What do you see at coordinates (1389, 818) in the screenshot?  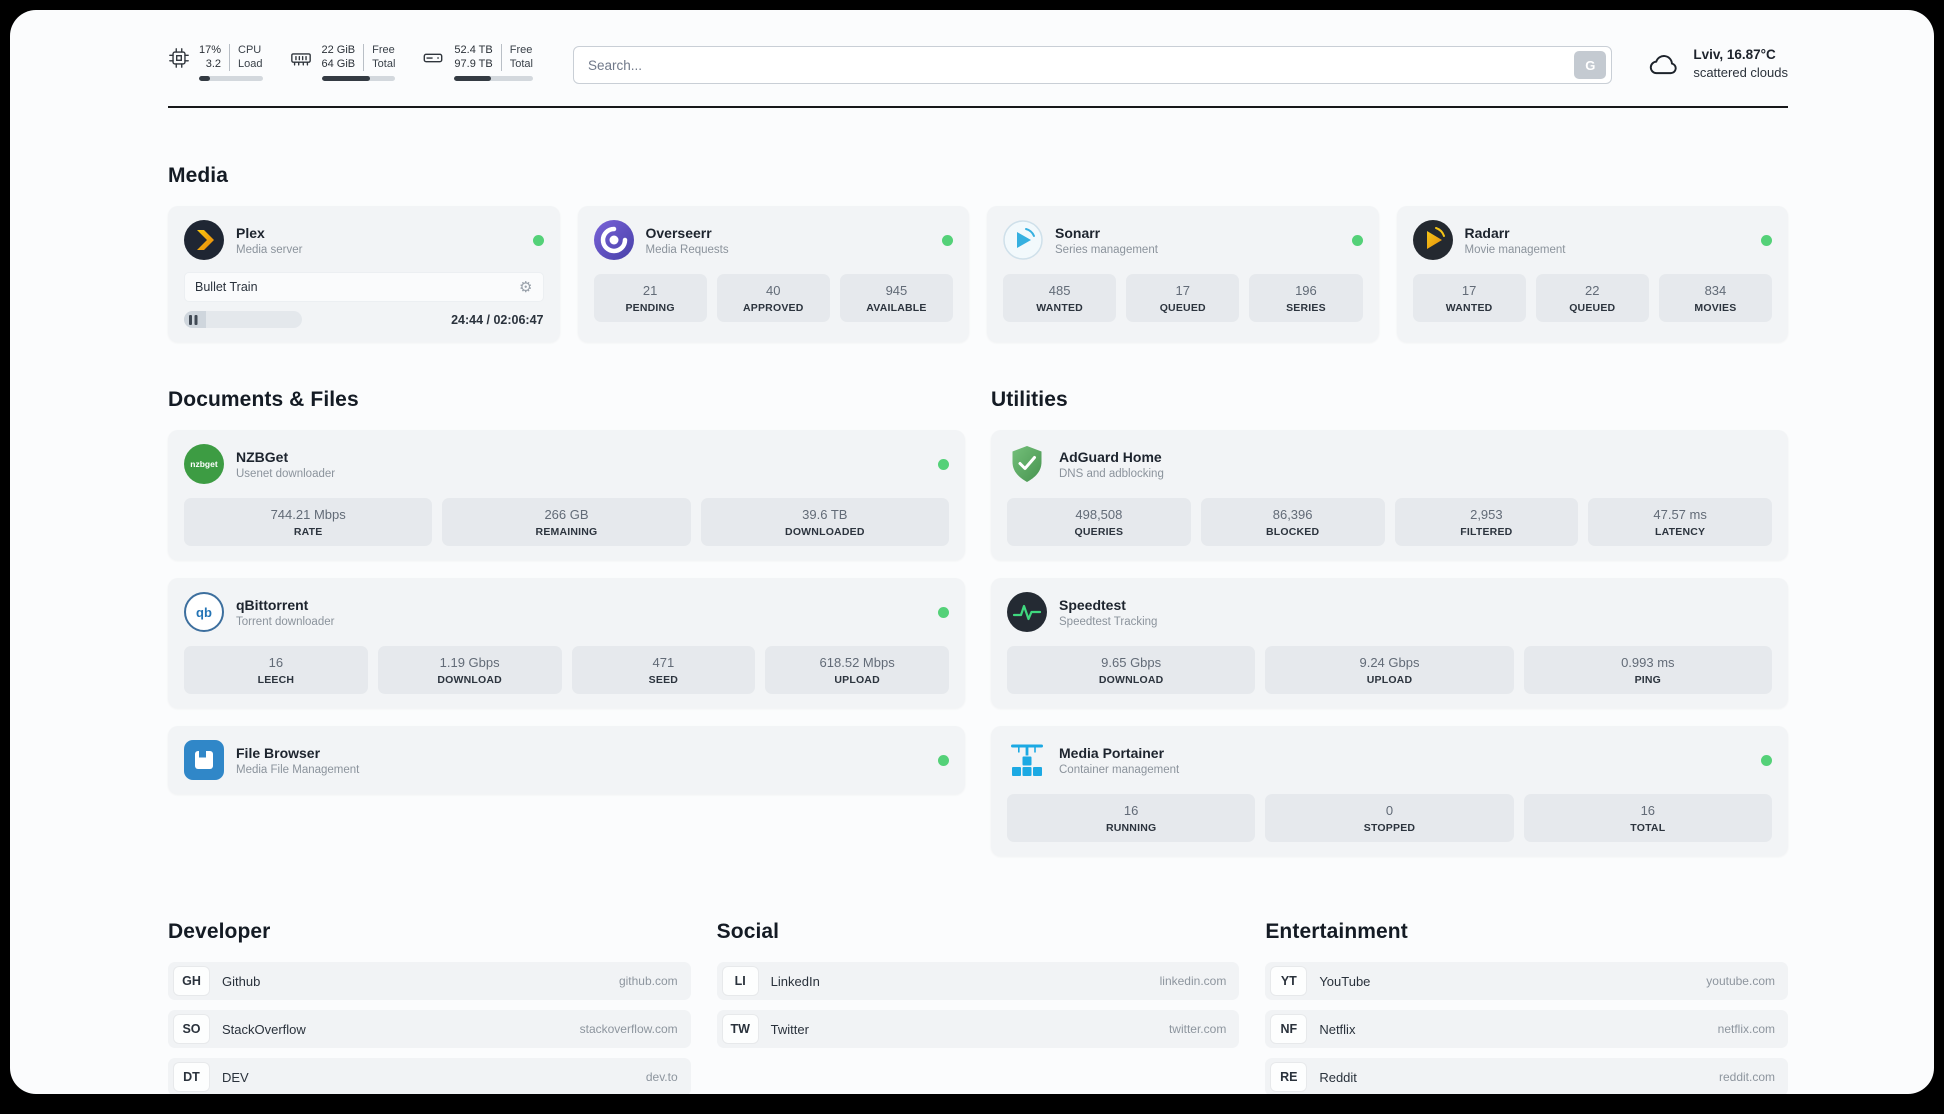 I see `stat-stopped: 0 STOPPED` at bounding box center [1389, 818].